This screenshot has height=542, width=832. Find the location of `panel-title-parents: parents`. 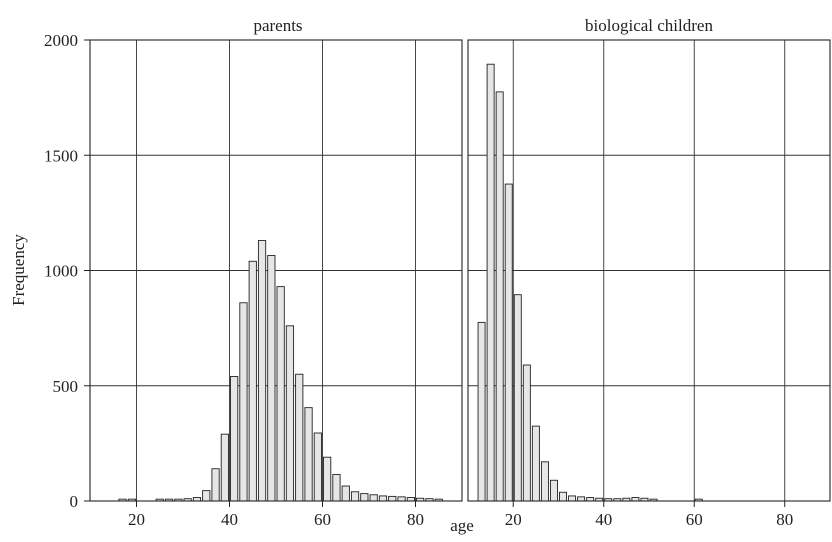

panel-title-parents: parents is located at coordinates (277, 25).